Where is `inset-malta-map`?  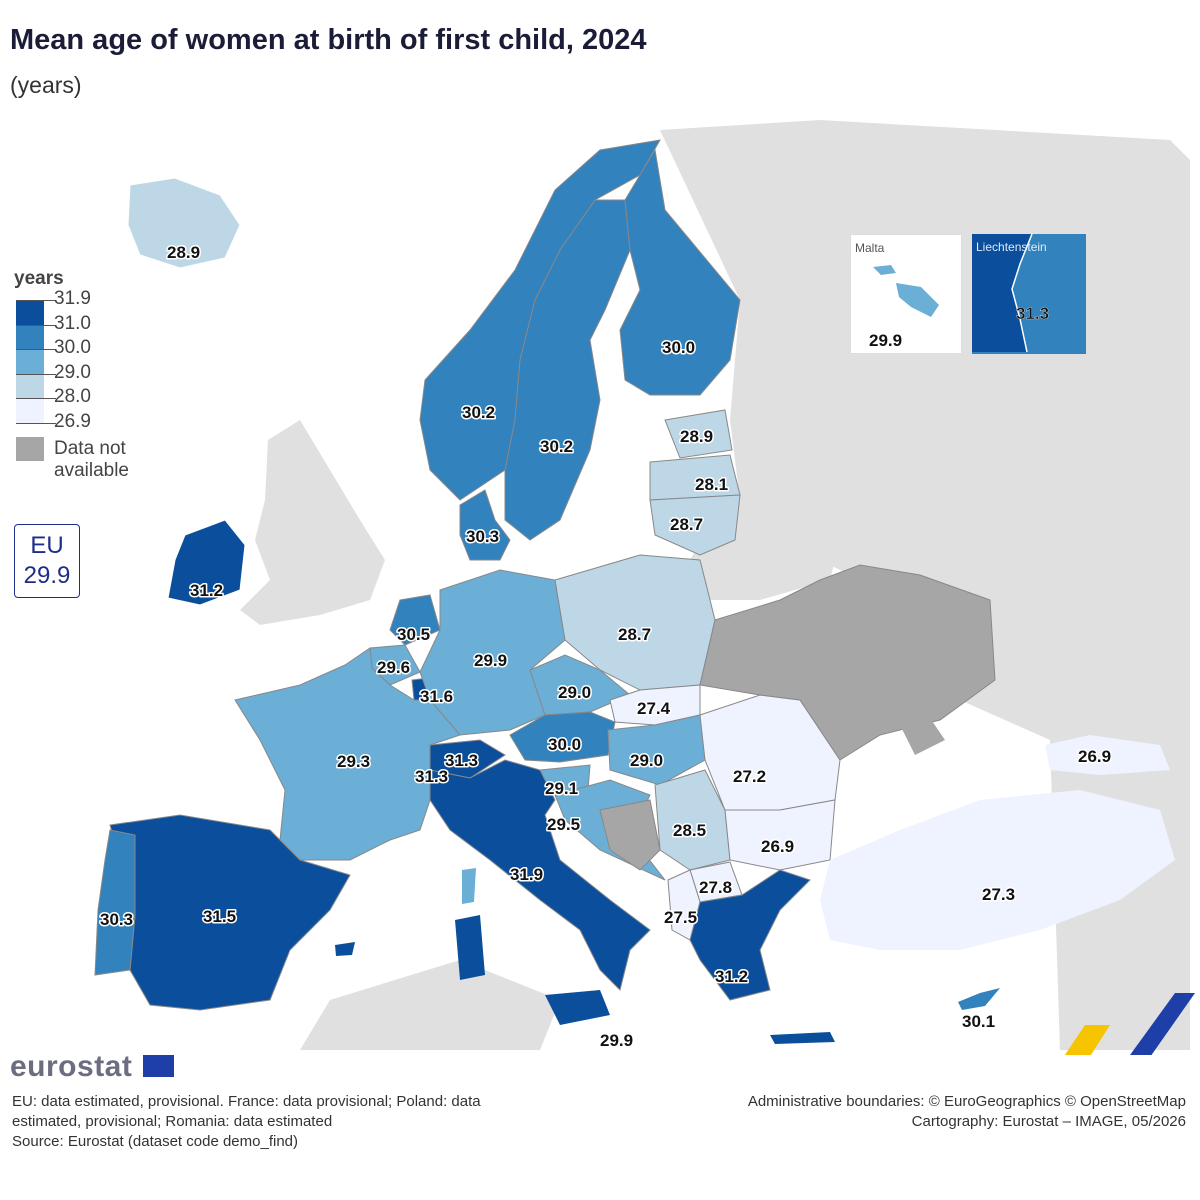
inset-malta-map is located at coordinates (906, 291).